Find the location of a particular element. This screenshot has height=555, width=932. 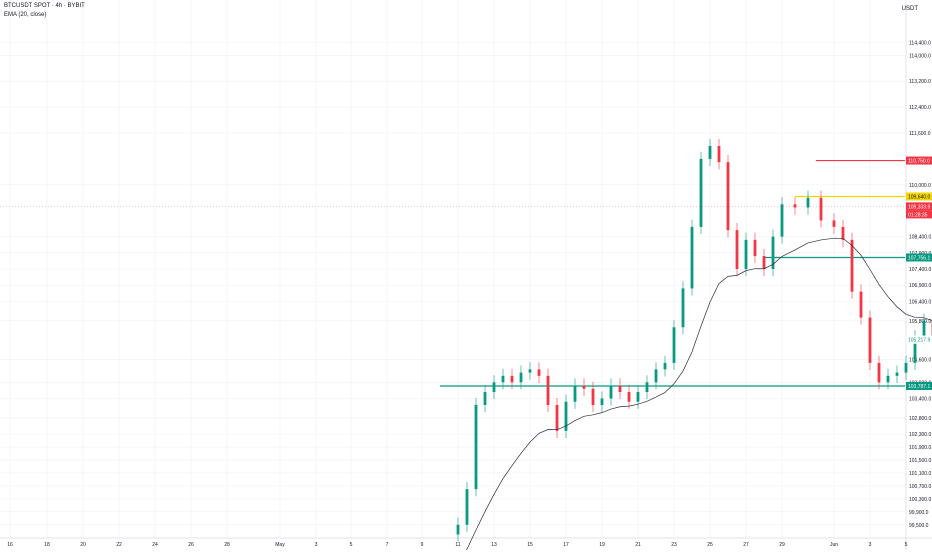

y-tick-label: 107,400.0 is located at coordinates (920, 270).